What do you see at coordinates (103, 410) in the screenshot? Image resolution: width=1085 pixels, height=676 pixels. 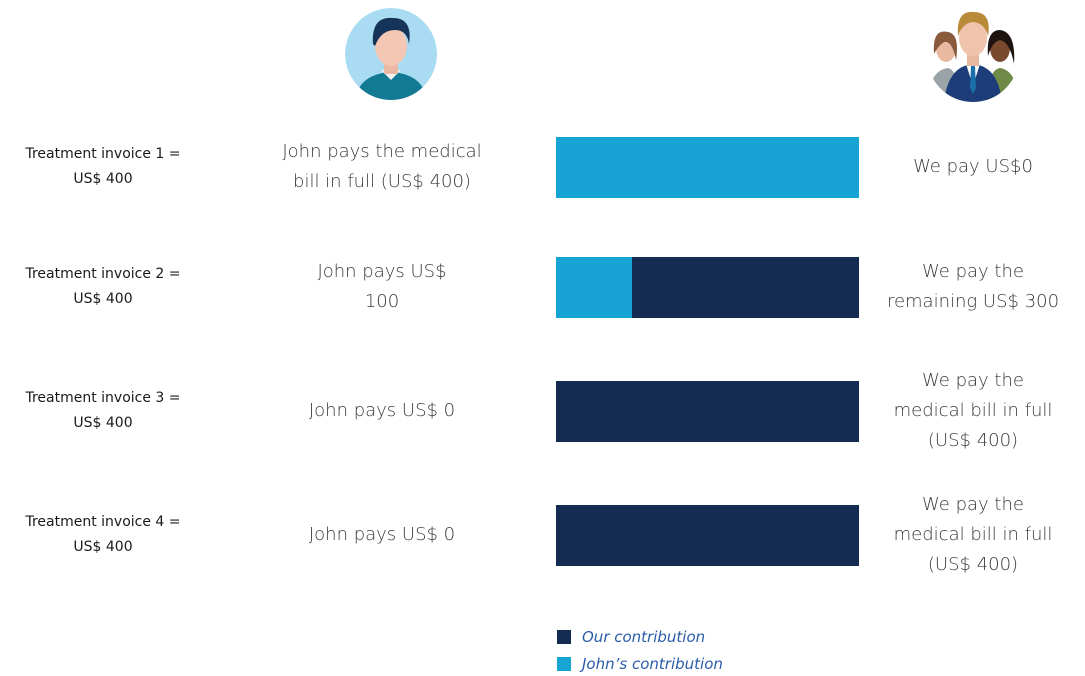 I see `category-label: Treatment invoice 3 = US$ 400` at bounding box center [103, 410].